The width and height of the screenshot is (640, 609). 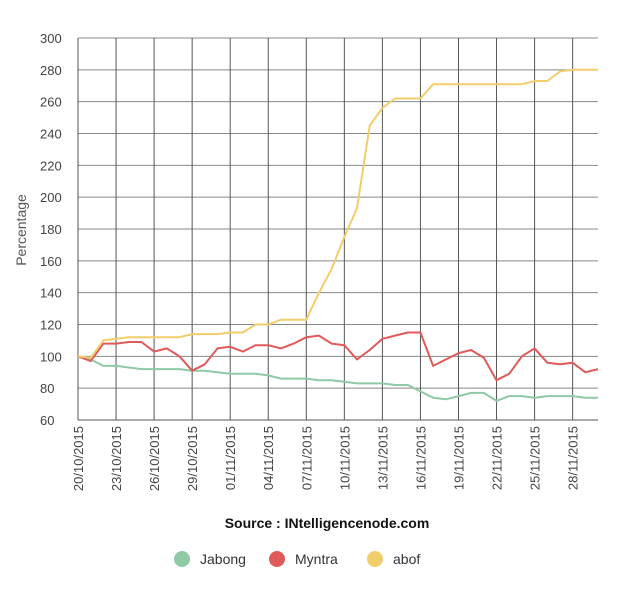 What do you see at coordinates (277, 559) in the screenshot?
I see `legend-marker-myntra` at bounding box center [277, 559].